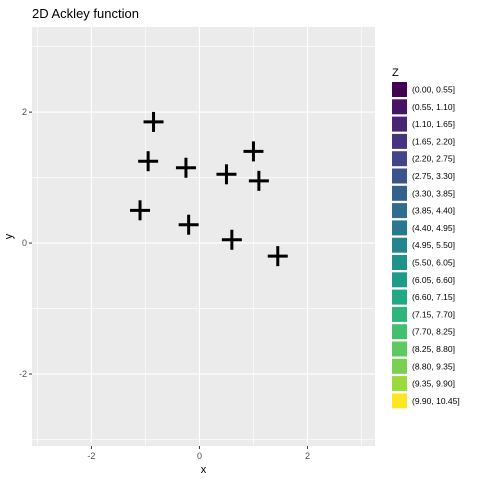 This screenshot has width=480, height=480. I want to click on legend-title: Z, so click(395, 73).